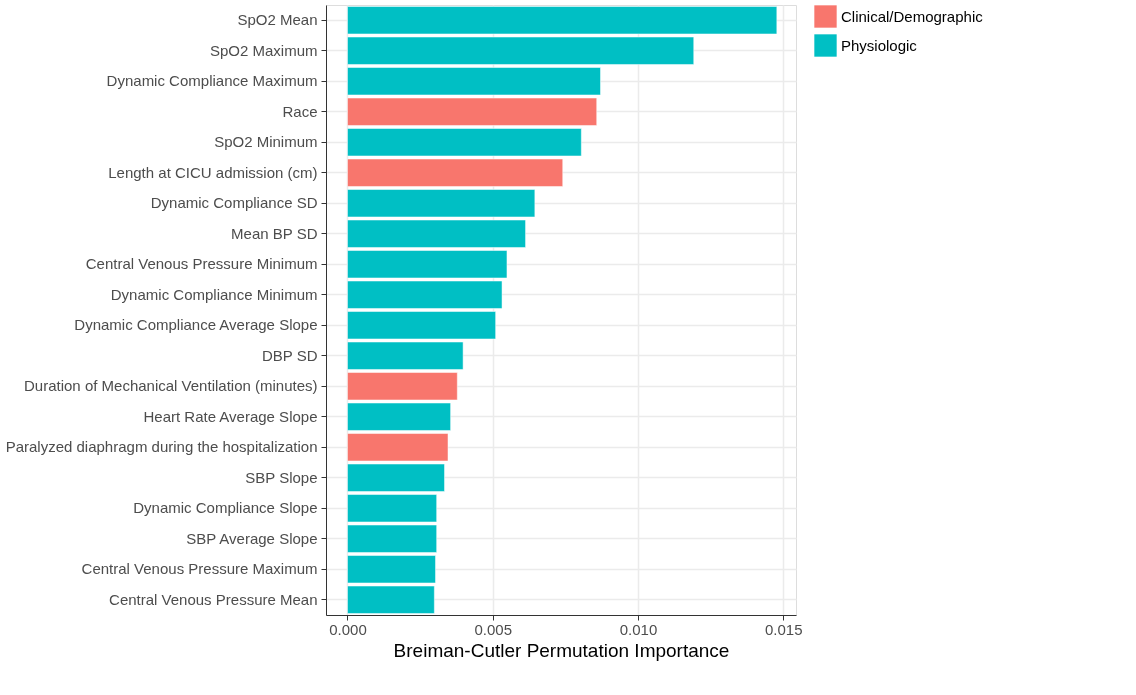 The width and height of the screenshot is (1136, 695). What do you see at coordinates (289, 355) in the screenshot?
I see `y-tick-label: DBP SD` at bounding box center [289, 355].